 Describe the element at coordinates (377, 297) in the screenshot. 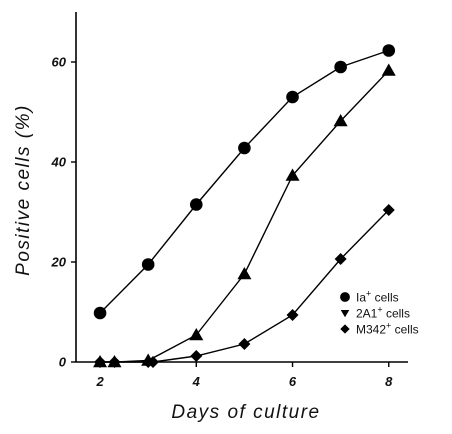

I see `legend-label: Ia+ cells` at that location.